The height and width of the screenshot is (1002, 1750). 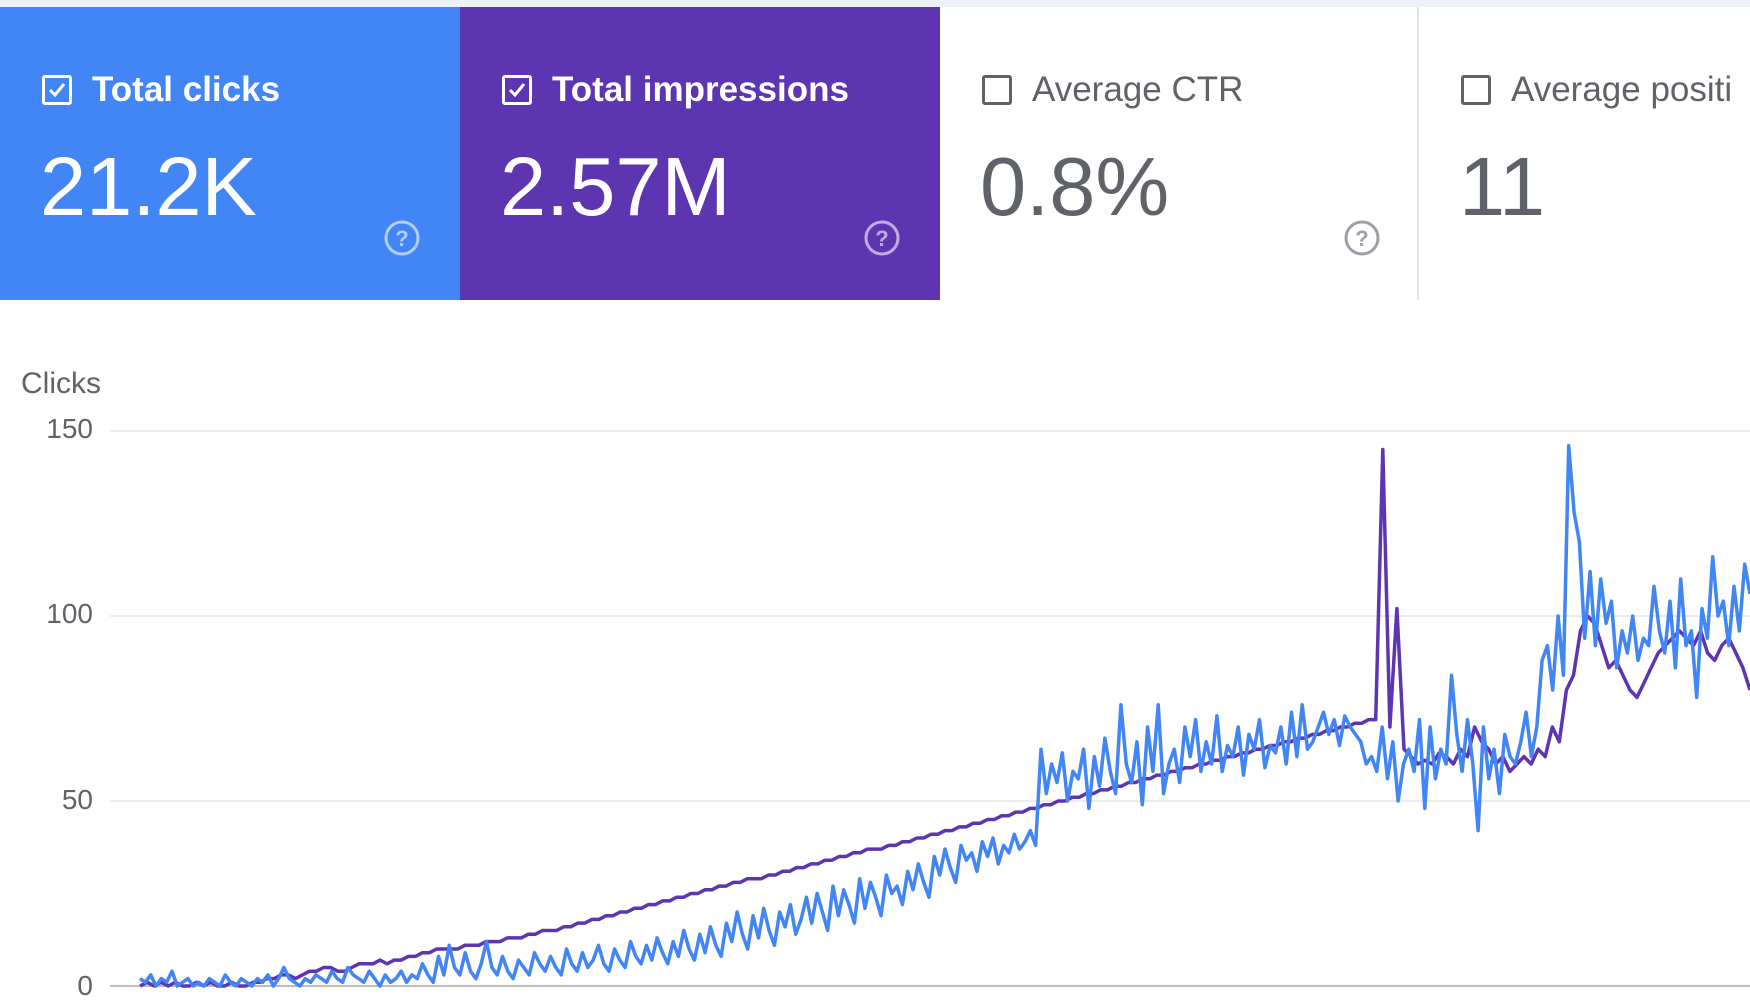 I want to click on metric-card-total-impressions: Total impressions 2.57M ?, so click(x=700, y=153).